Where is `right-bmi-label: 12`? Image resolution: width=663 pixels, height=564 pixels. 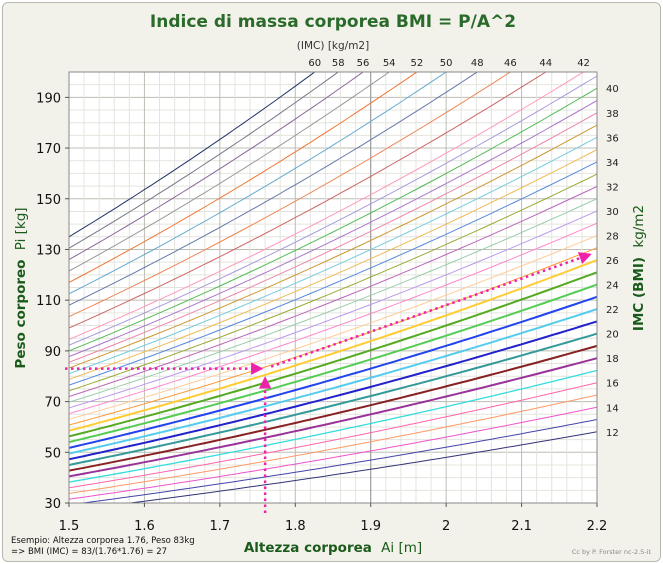 right-bmi-label: 12 is located at coordinates (612, 433).